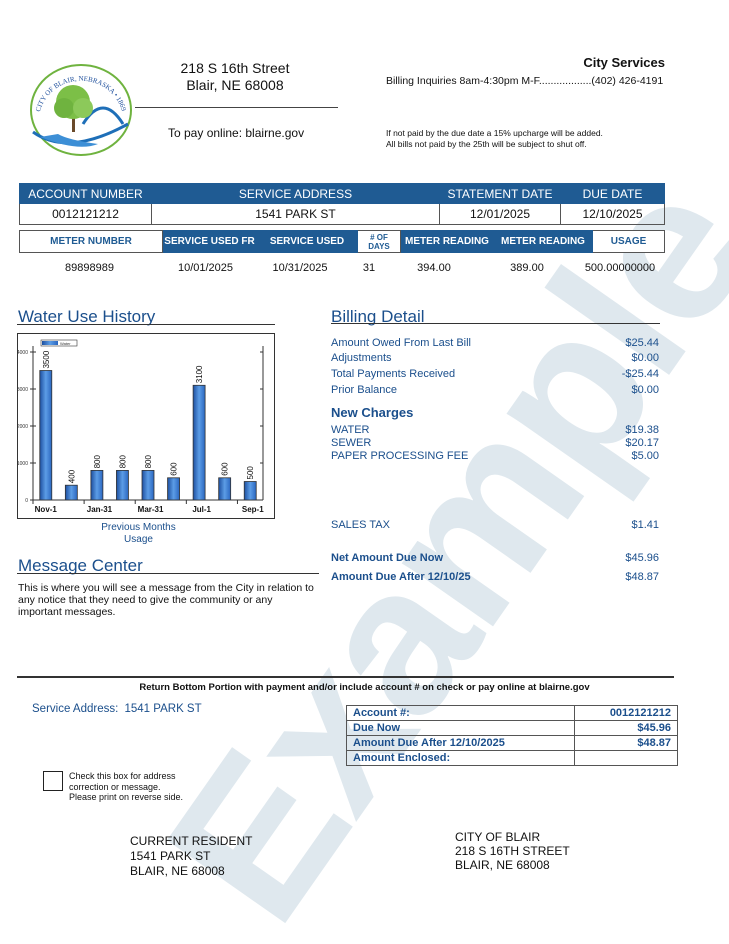 This screenshot has height=944, width=729. Describe the element at coordinates (645, 456) in the screenshot. I see `billing-value: $5.00` at that location.